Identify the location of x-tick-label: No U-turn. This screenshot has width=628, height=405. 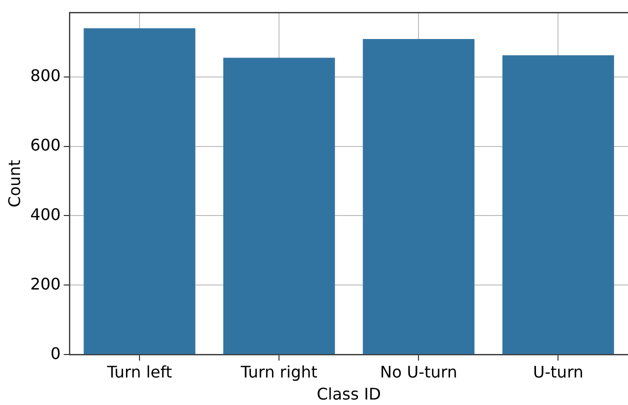
(419, 372).